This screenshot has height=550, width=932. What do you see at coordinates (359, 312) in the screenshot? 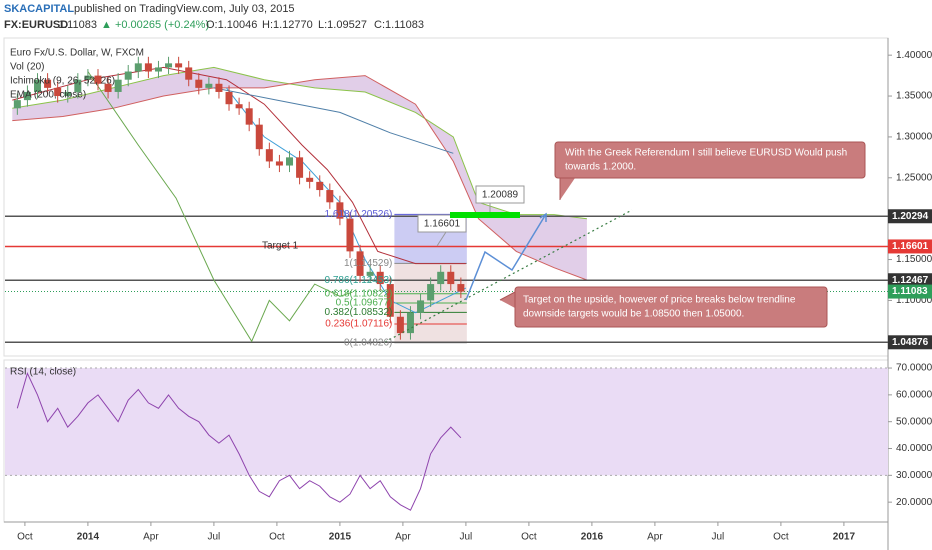
I see `fib-label: 0.382(1.08532)` at bounding box center [359, 312].